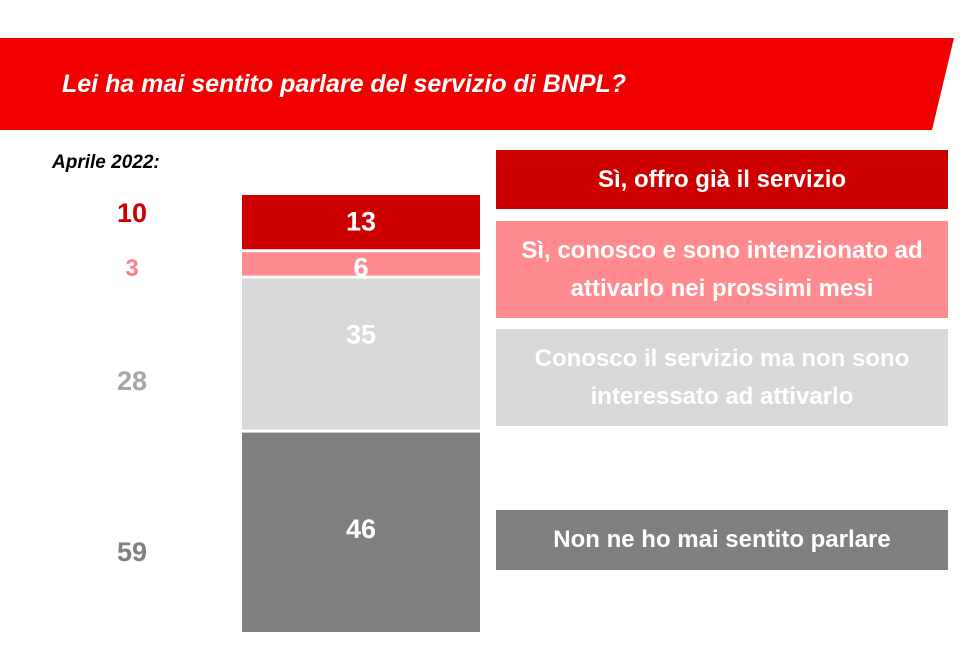 The image size is (964, 666). What do you see at coordinates (106, 162) in the screenshot?
I see `comparison-label: Aprile 2022:` at bounding box center [106, 162].